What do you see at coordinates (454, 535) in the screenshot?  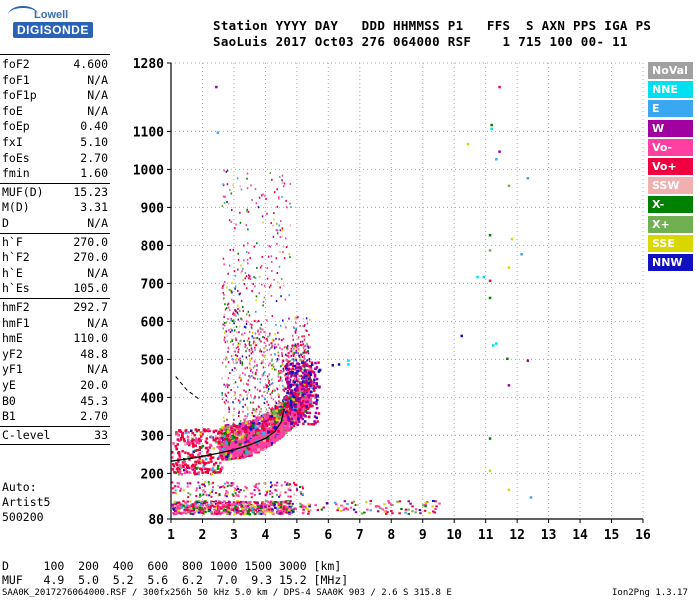 I see `x-tick-label: 10` at bounding box center [454, 535].